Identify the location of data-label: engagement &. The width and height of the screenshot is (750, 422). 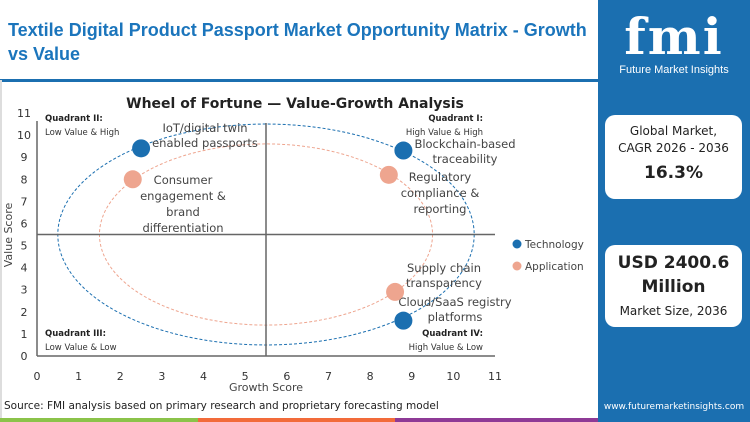
(183, 196).